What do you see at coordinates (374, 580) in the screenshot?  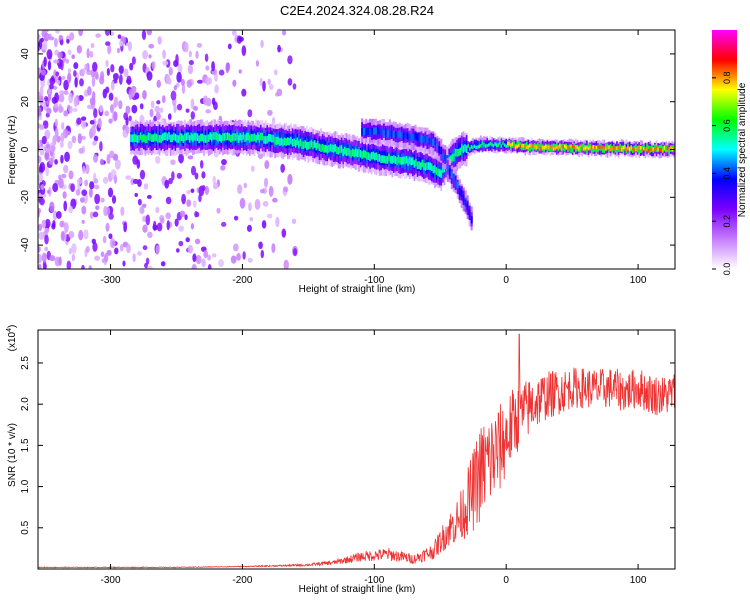 I see `snr-x-tick-label: -100` at bounding box center [374, 580].